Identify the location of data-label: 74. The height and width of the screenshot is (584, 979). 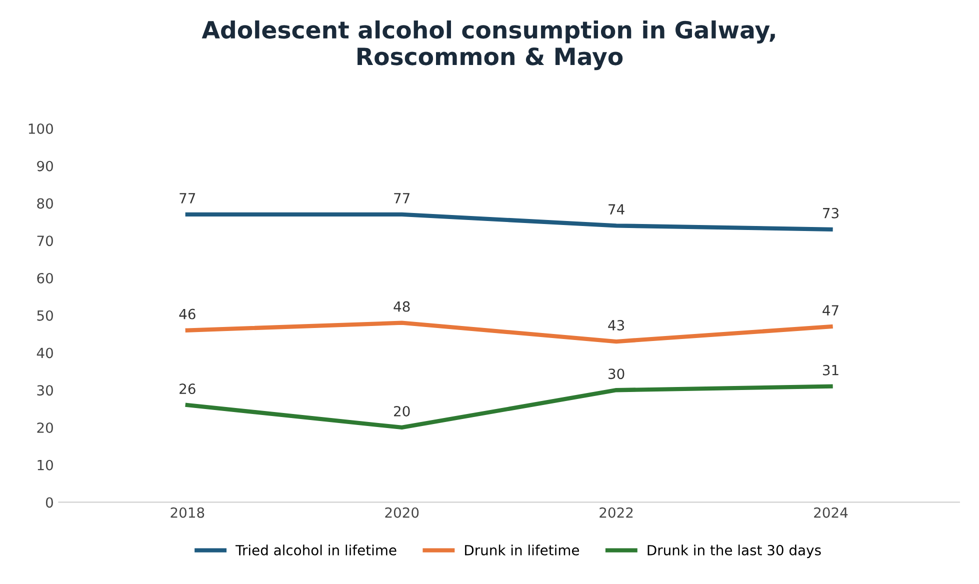
(616, 209).